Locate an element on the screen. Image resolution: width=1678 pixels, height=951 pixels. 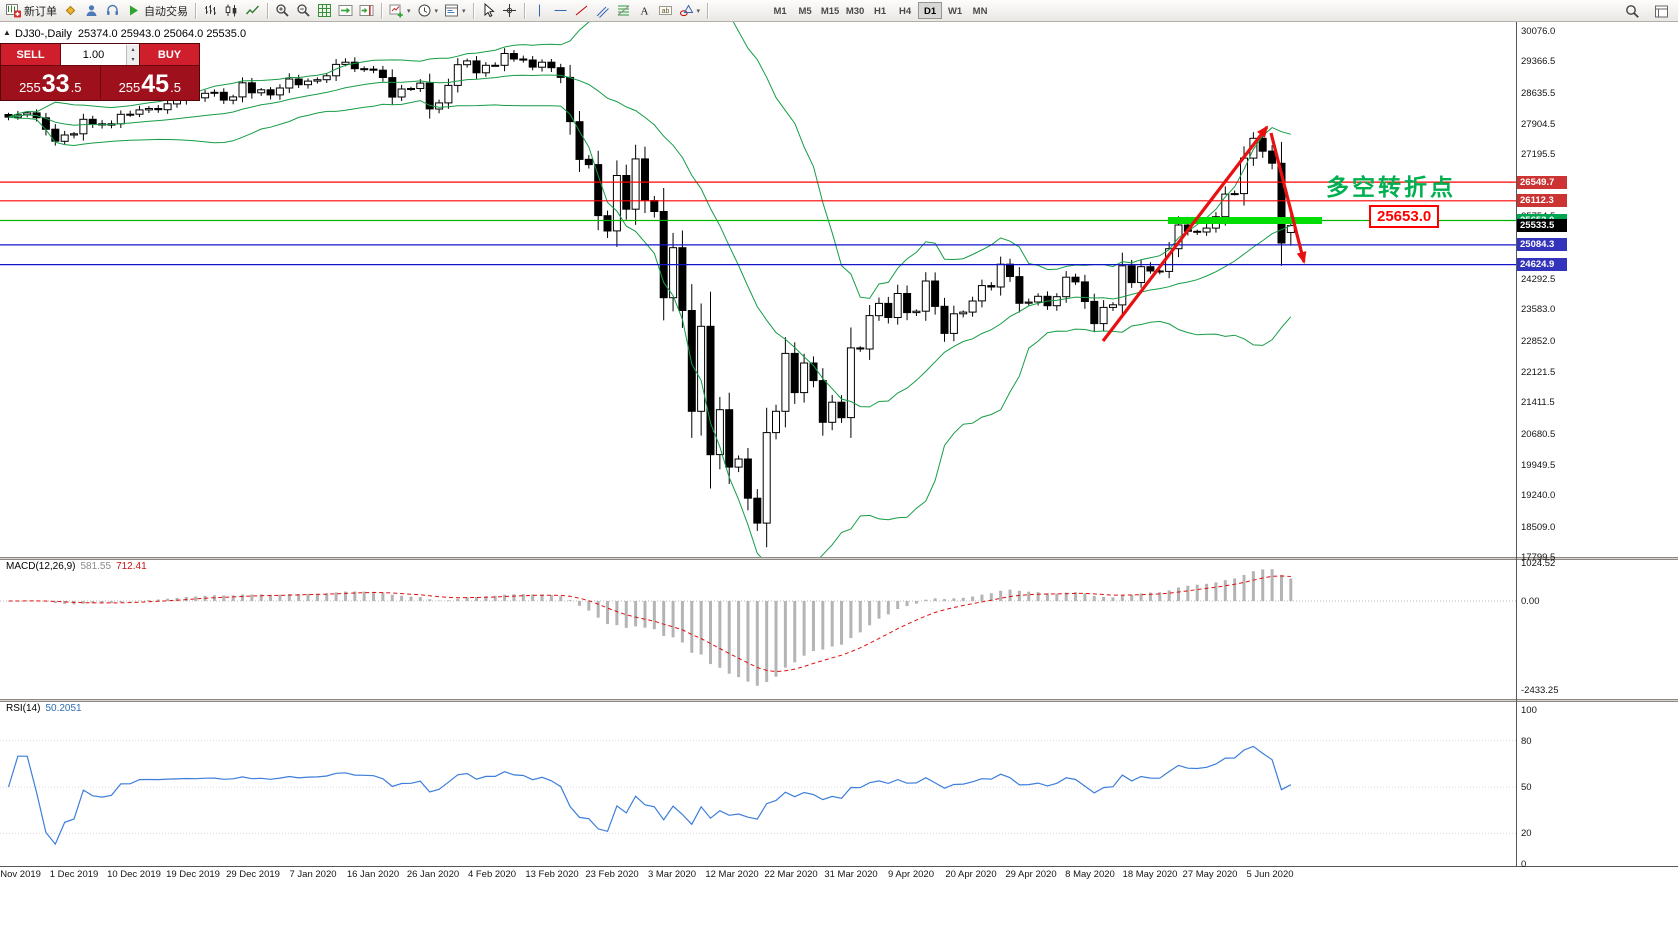
macd-panel is located at coordinates (758, 630).